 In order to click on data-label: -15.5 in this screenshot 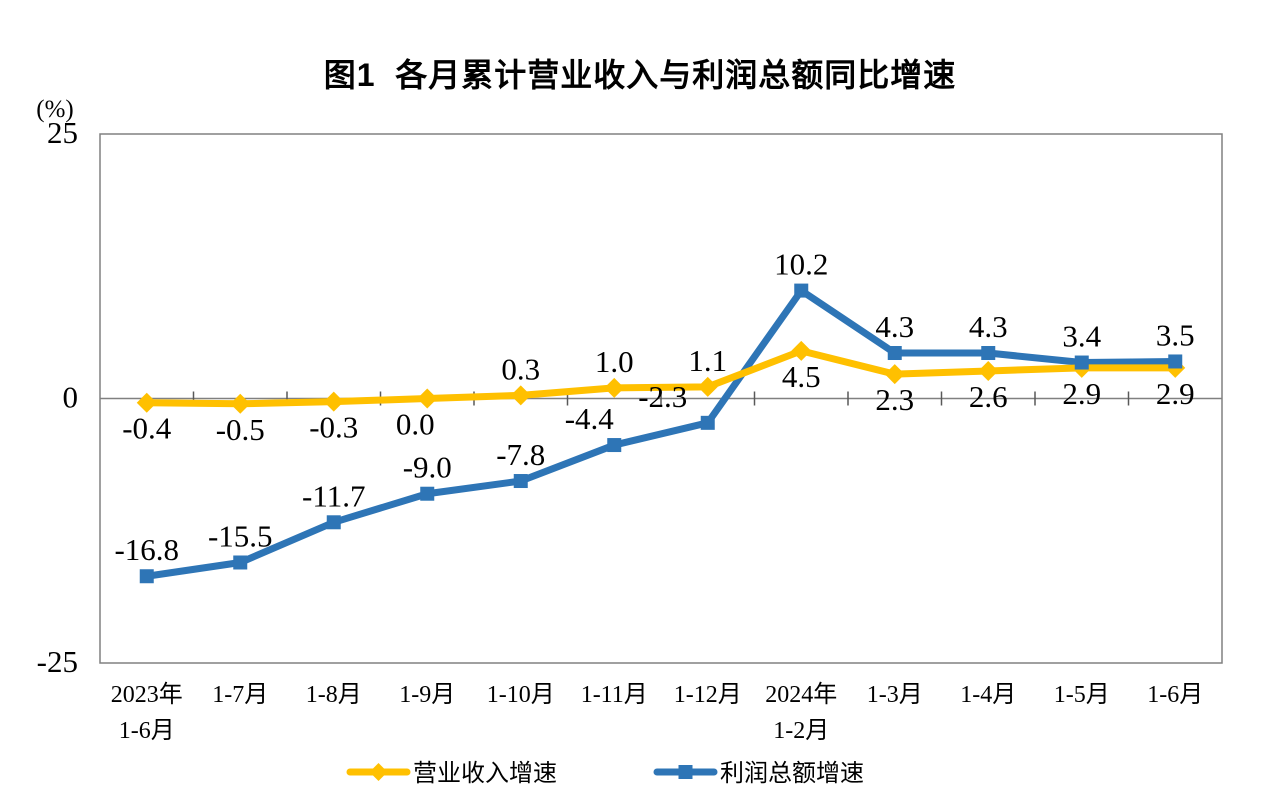, I will do `click(240, 535)`.